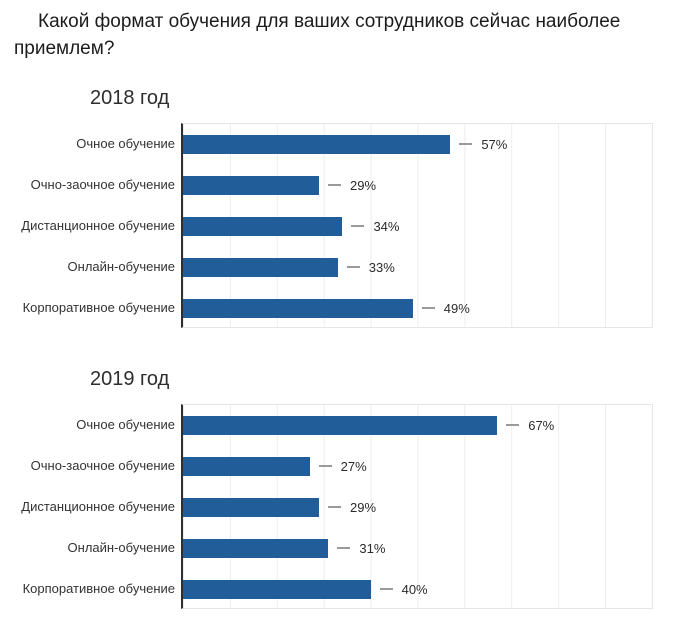  I want to click on bar-row: 31%, so click(417, 548).